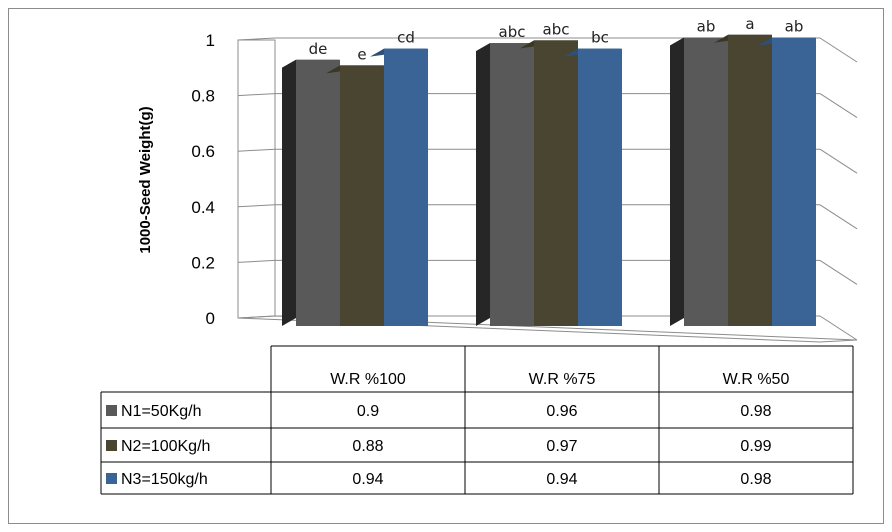  What do you see at coordinates (164, 479) in the screenshot?
I see `legend-entry: N3=150kg/h` at bounding box center [164, 479].